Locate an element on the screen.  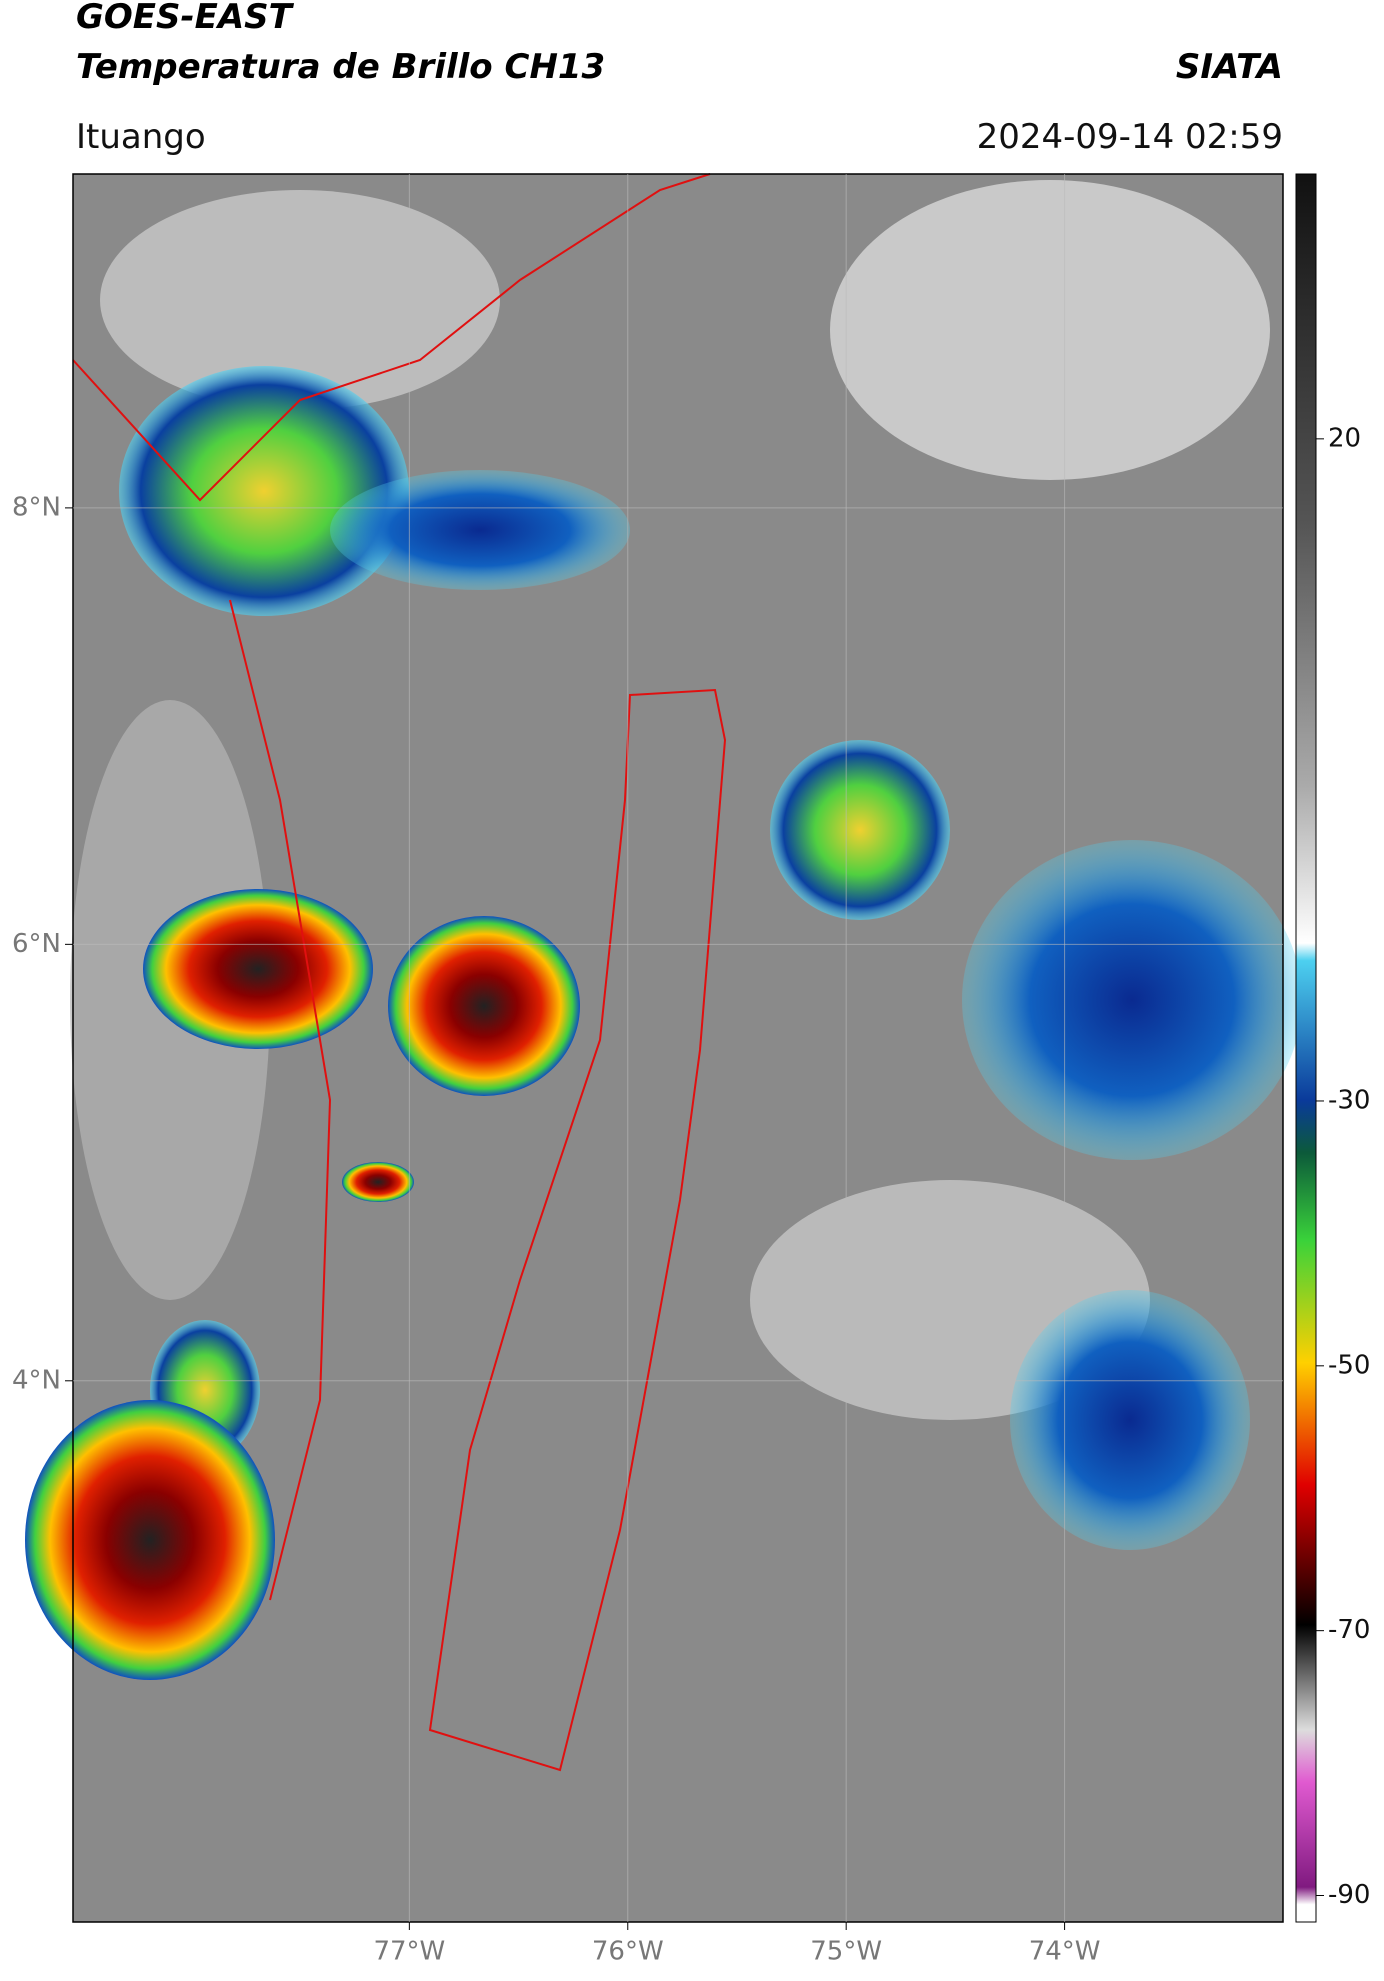
colorbar is located at coordinates (1306, 1048).